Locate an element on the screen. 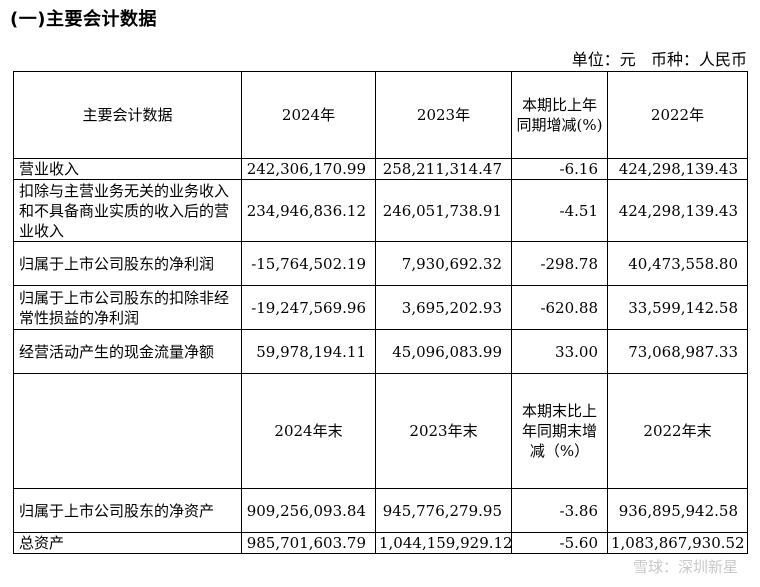 This screenshot has width=760, height=587. value-2024-end: 909,256,093.84 is located at coordinates (308, 510).